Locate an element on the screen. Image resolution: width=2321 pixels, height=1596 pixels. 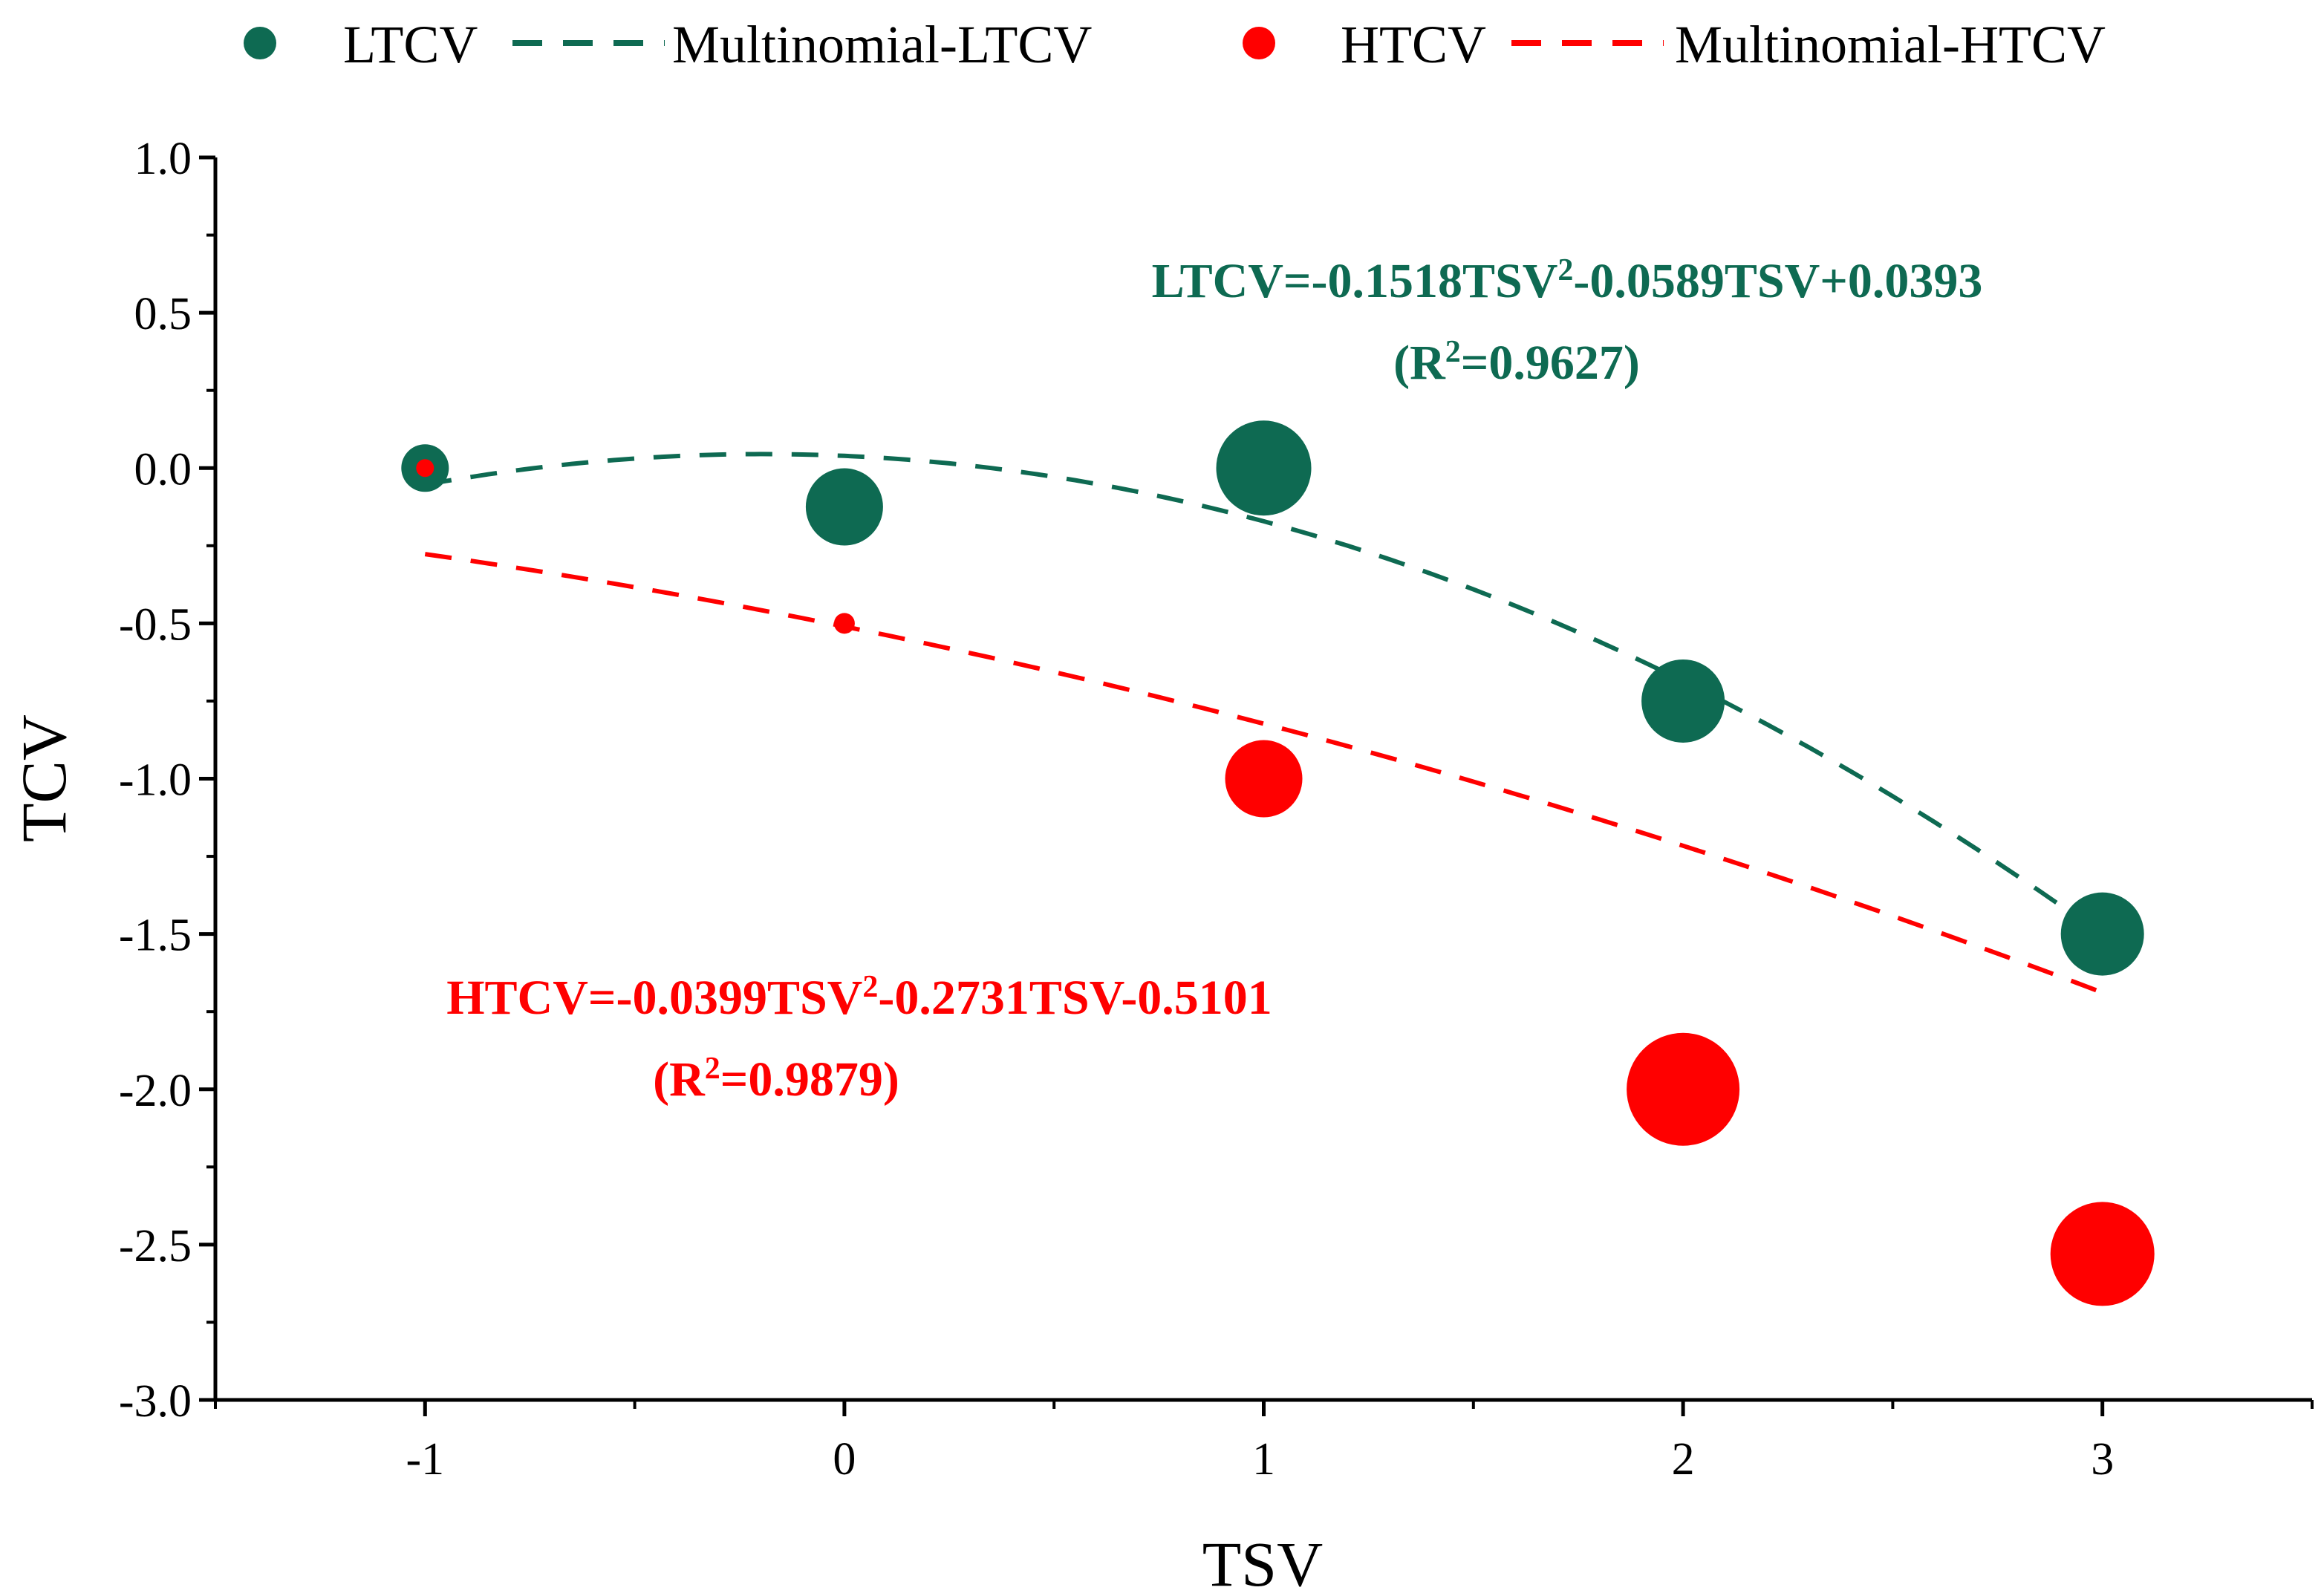
y-axis-title: TCV is located at coordinates (43, 778).